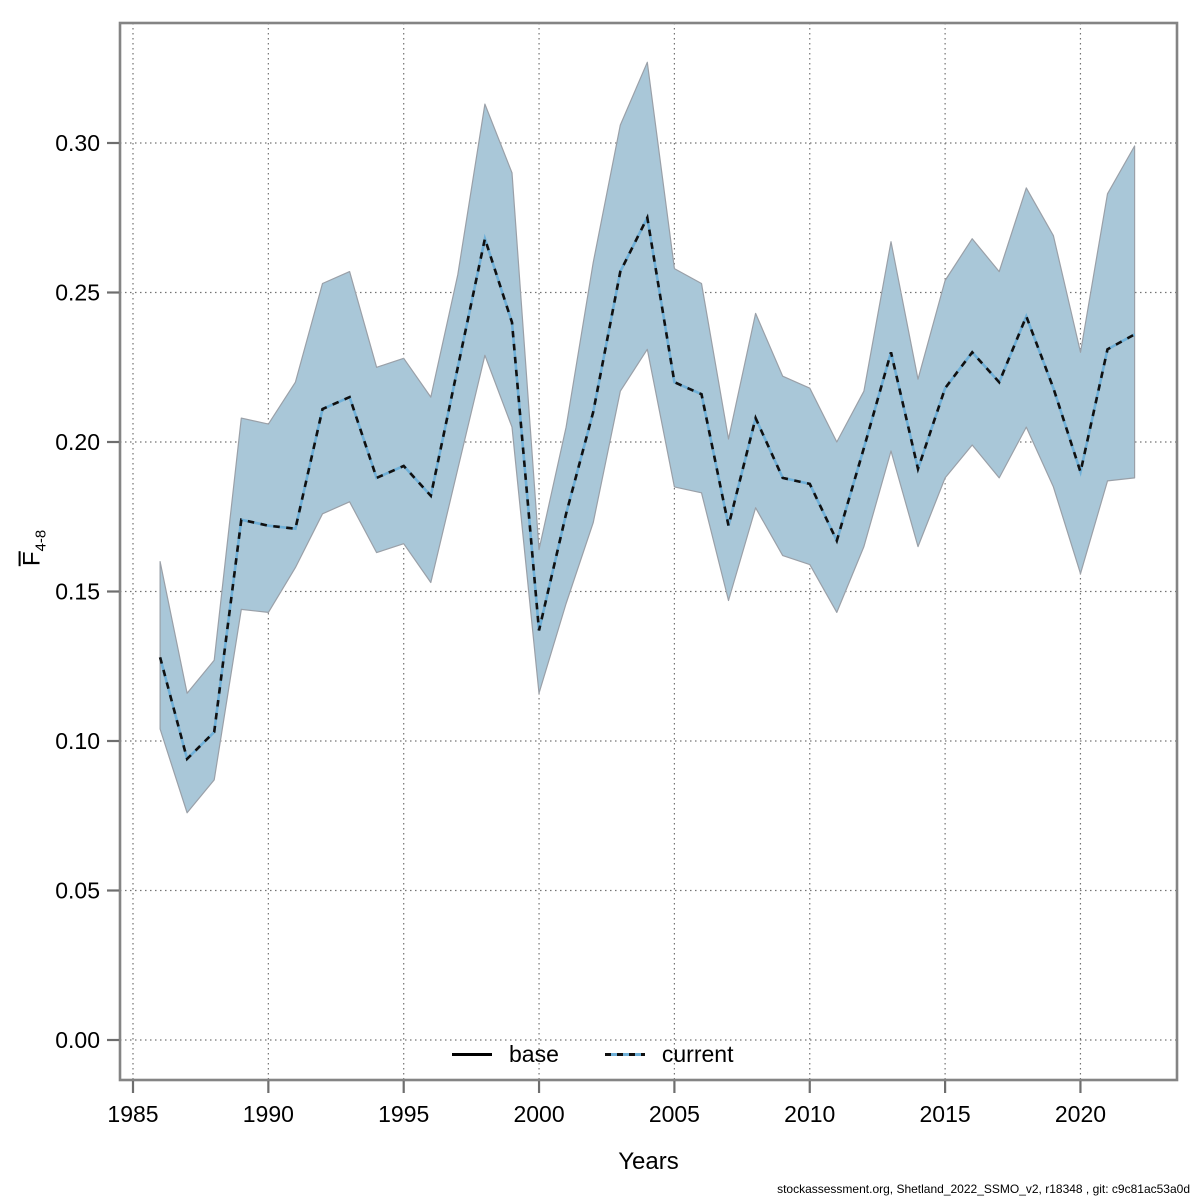  What do you see at coordinates (77, 293) in the screenshot?
I see `y-tick-label-0.25: 0.25` at bounding box center [77, 293].